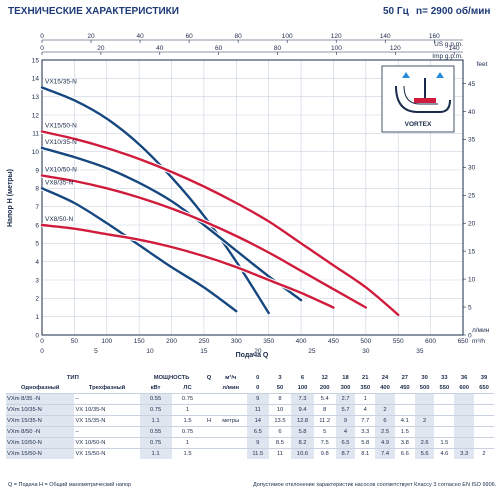 This screenshot has width=500, height=500. Describe the element at coordinates (258, 351) in the screenshot. I see `m3h-tick: 20` at that location.